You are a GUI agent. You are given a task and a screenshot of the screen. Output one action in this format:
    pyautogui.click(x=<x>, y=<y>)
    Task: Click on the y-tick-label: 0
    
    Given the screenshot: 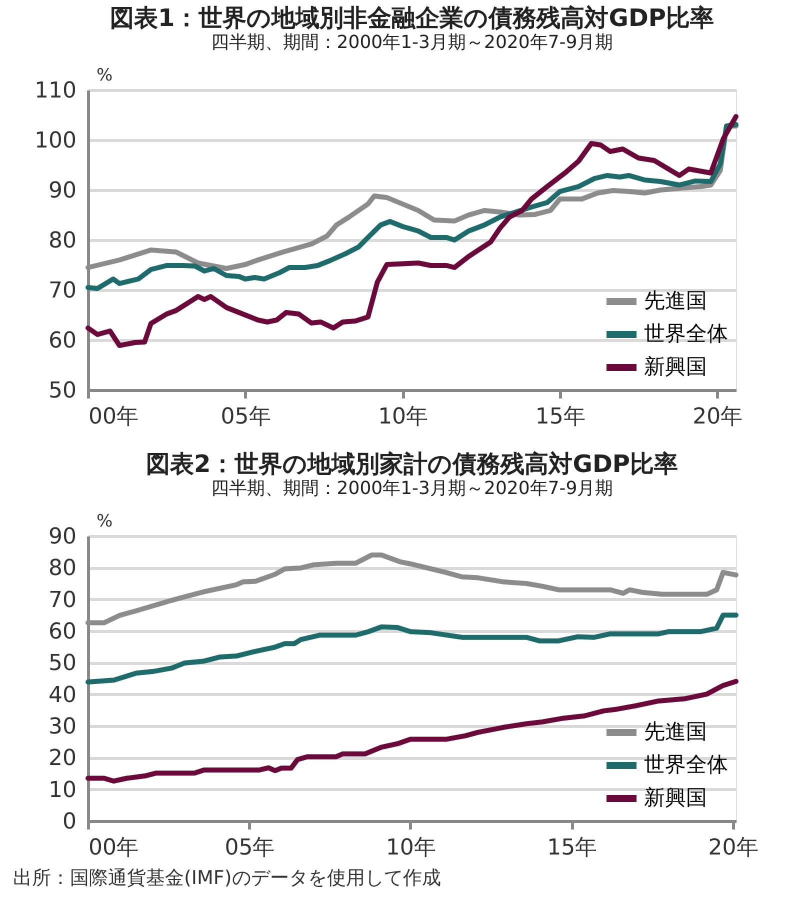 What is the action you would take?
    pyautogui.click(x=69, y=822)
    